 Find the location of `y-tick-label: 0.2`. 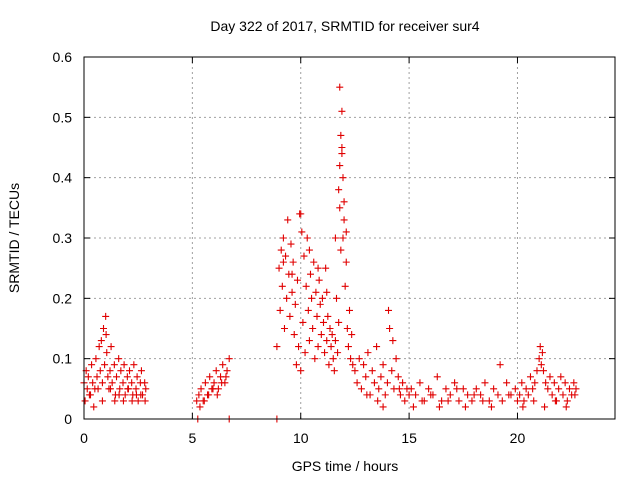

y-tick-label: 0.2 is located at coordinates (63, 298).